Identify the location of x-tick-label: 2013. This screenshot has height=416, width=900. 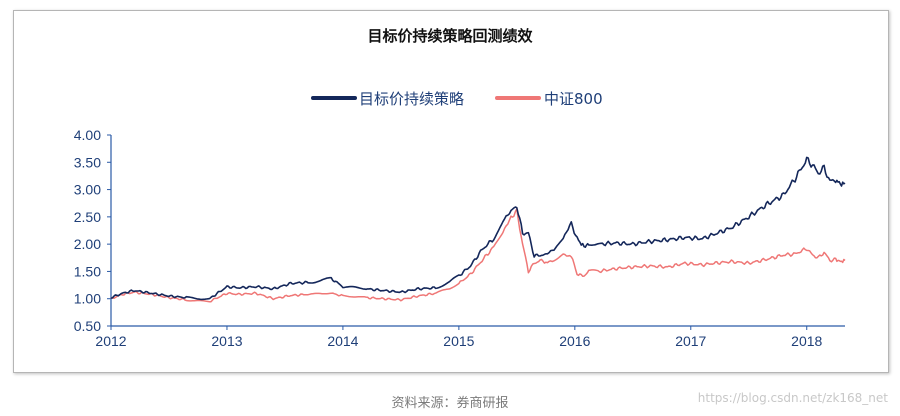
(226, 341).